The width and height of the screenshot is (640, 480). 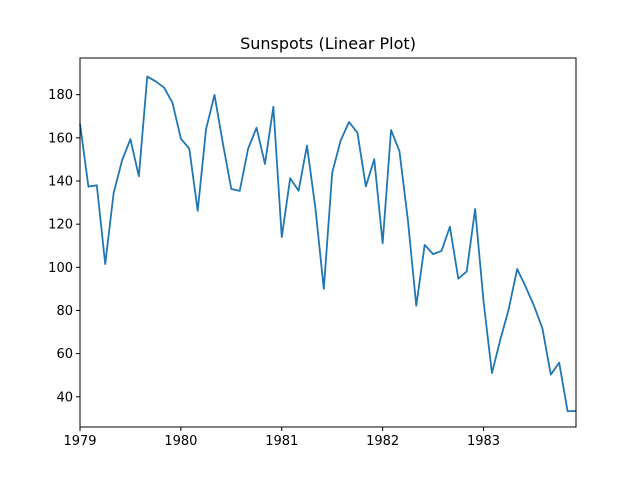 I want to click on y-axis: 40 60 80 100 120 140 160 180, so click(x=64, y=246).